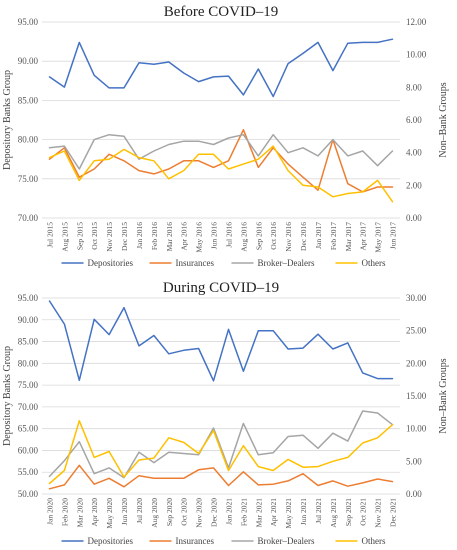  Describe the element at coordinates (348, 512) in the screenshot. I see `x-tick-label: Sep 2021` at that location.